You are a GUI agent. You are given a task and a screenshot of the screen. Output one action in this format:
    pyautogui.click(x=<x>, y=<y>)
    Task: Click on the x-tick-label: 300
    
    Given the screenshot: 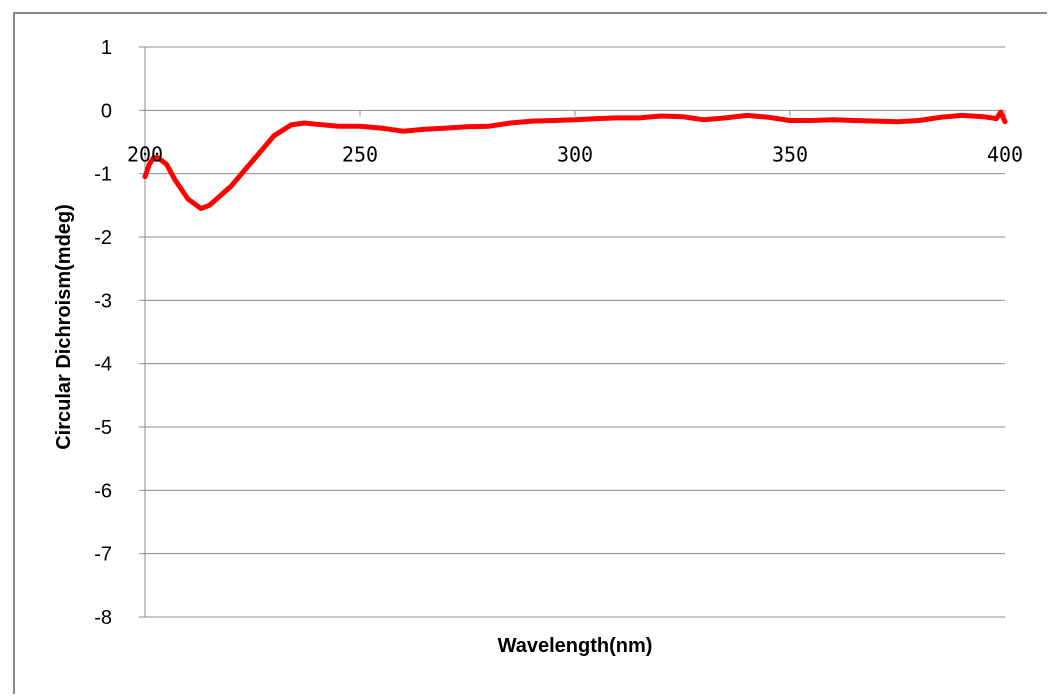 What is the action you would take?
    pyautogui.click(x=575, y=154)
    